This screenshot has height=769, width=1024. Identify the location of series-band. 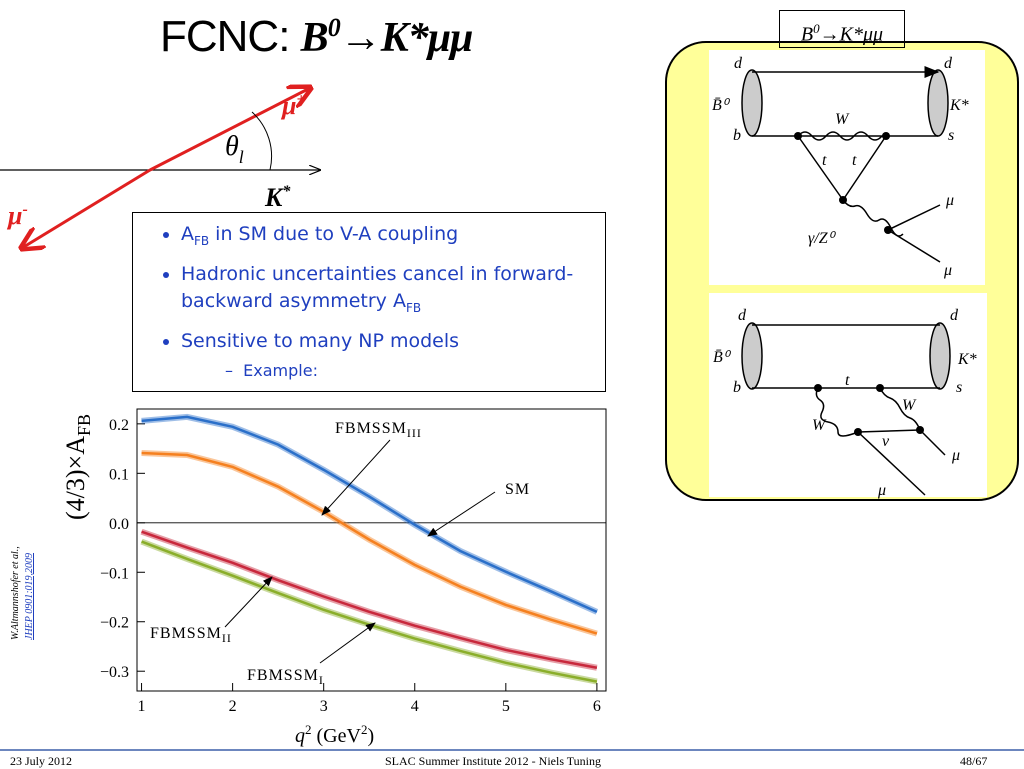
(369, 599).